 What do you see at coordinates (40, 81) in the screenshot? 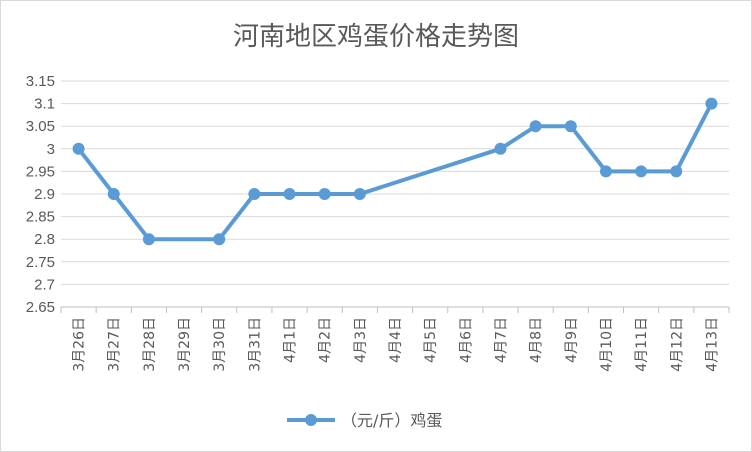
I see `y-tick-label: 3.15` at bounding box center [40, 81].